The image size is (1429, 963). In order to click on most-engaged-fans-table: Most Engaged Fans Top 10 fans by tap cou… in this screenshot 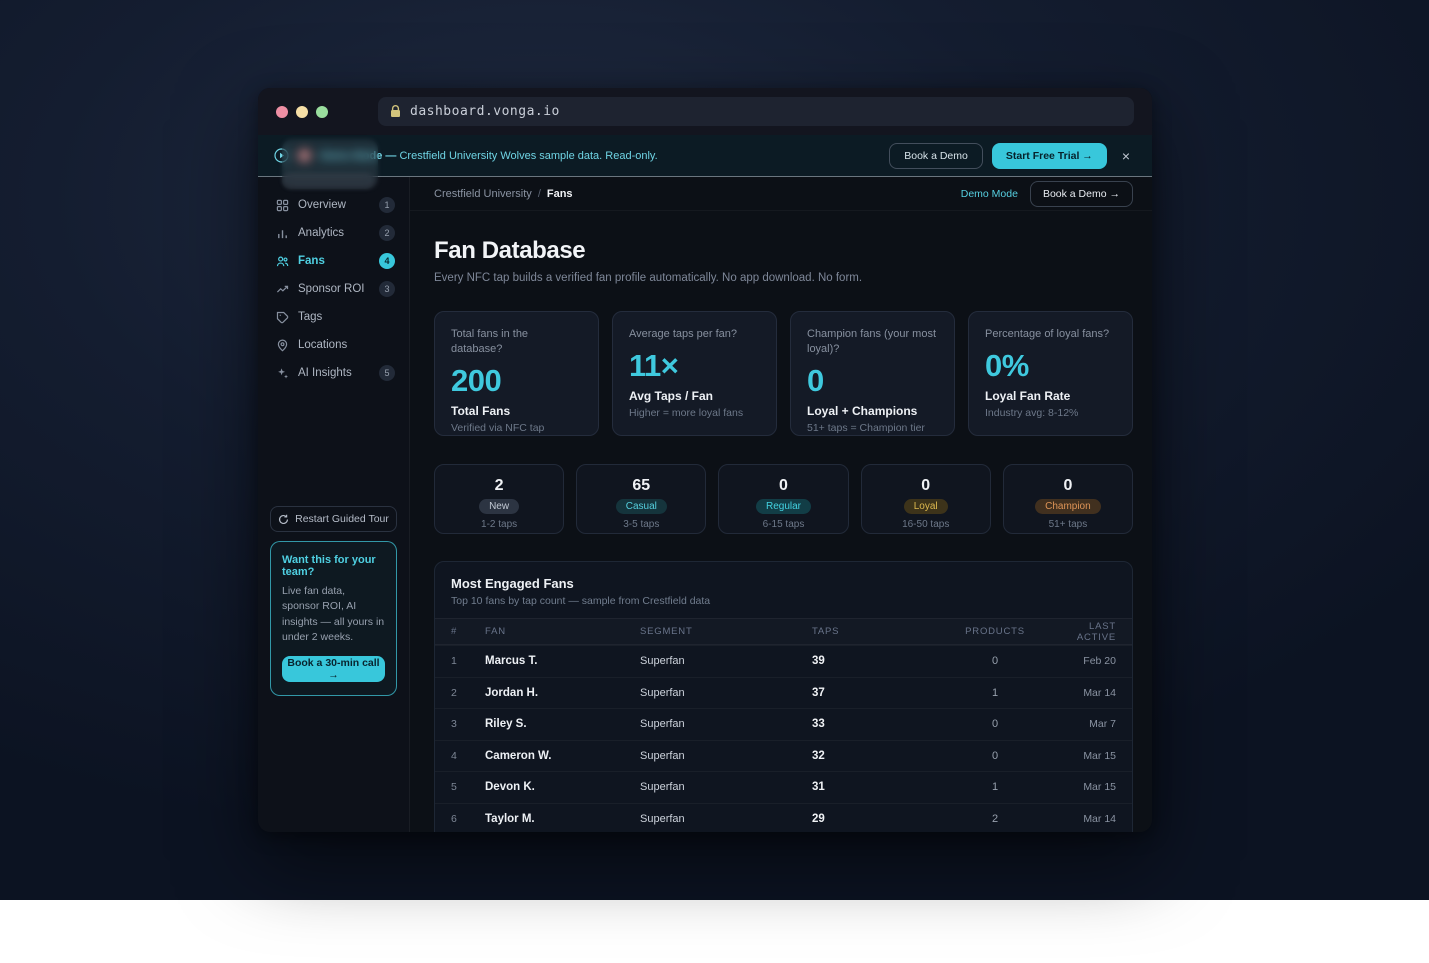, I will do `click(783, 696)`.